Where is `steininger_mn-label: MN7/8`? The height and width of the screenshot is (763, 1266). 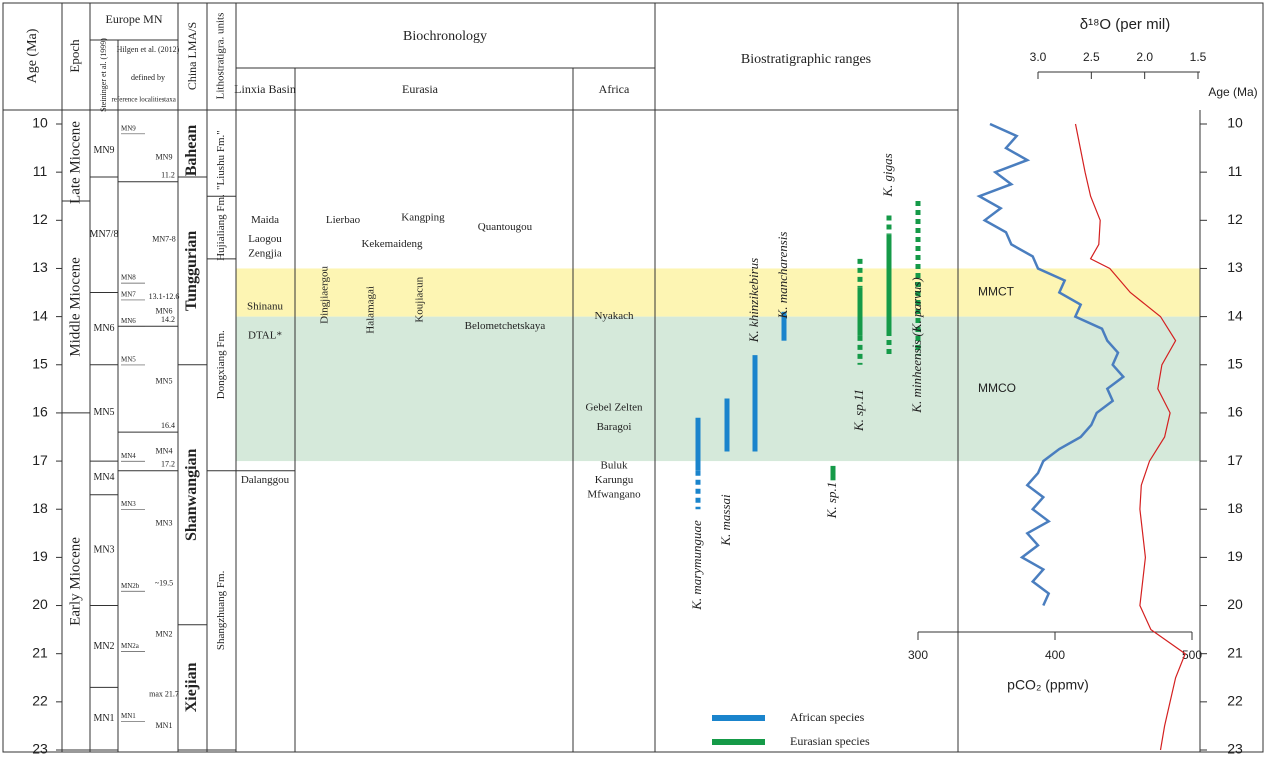 steininger_mn-label: MN7/8 is located at coordinates (104, 234).